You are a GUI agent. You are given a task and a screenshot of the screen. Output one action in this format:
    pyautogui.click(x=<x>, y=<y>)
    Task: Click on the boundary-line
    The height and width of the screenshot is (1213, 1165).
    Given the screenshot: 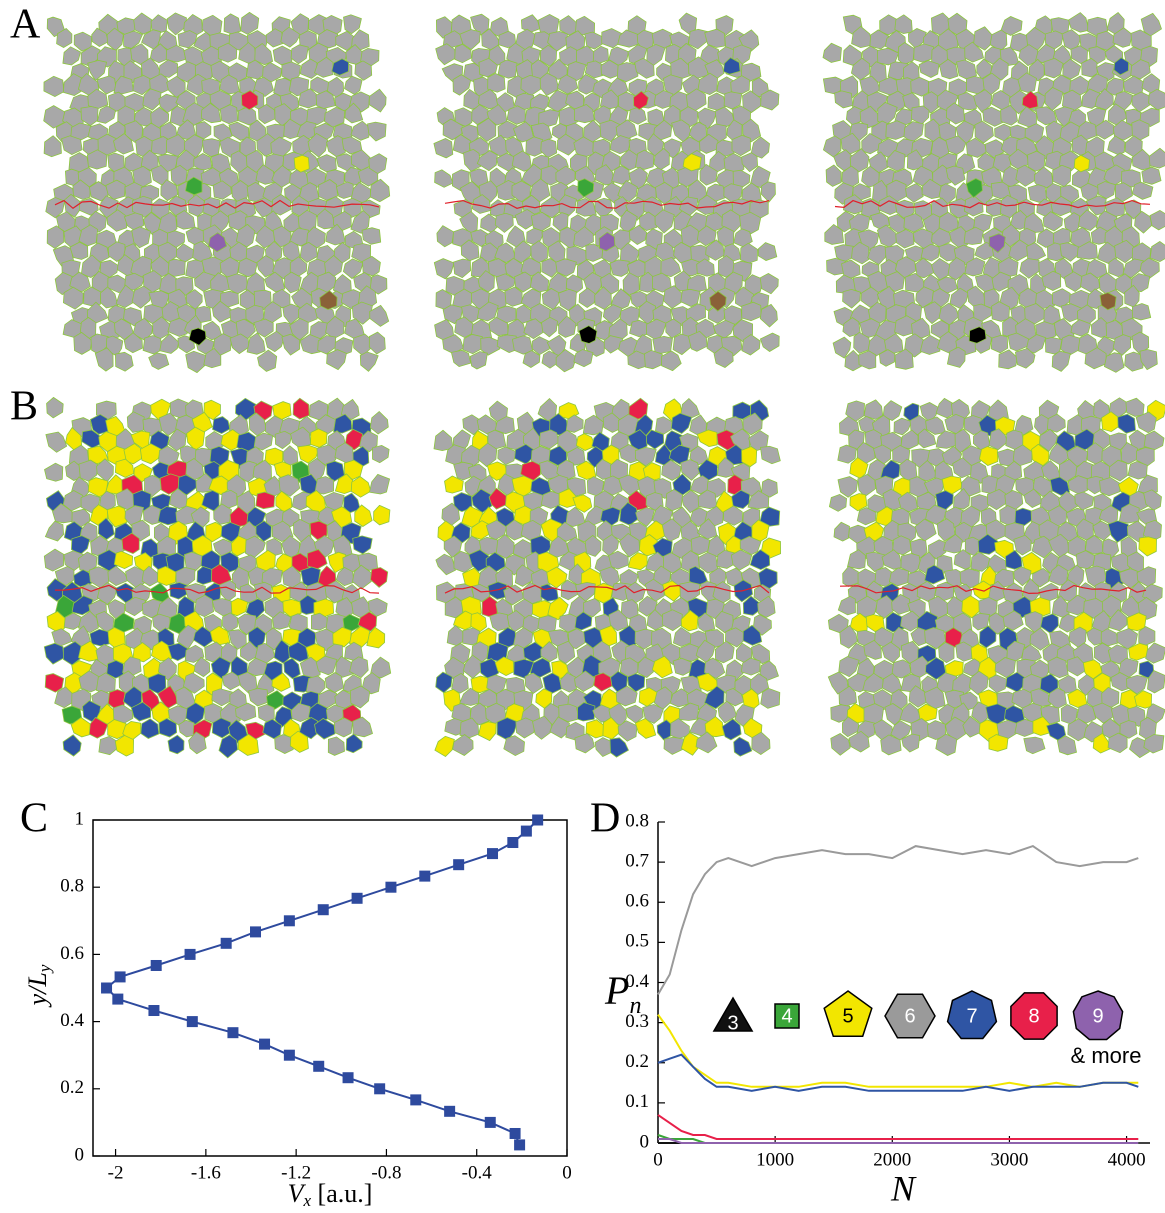 What is the action you would take?
    pyautogui.click(x=217, y=589)
    